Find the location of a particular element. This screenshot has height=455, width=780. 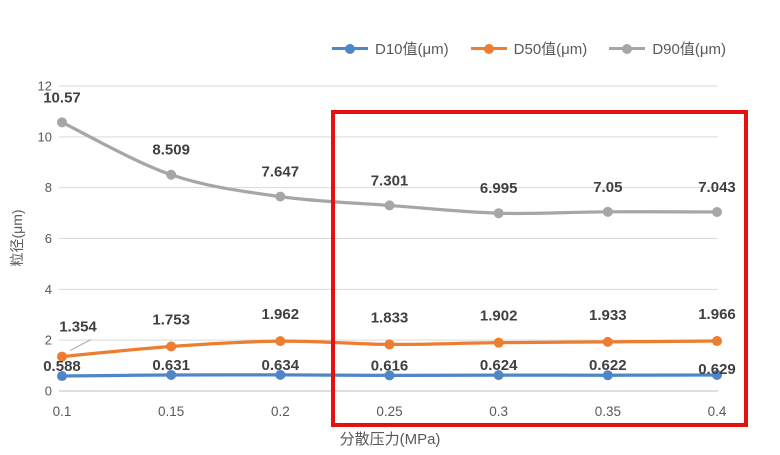

x-tick-label: 0.15 is located at coordinates (171, 411).